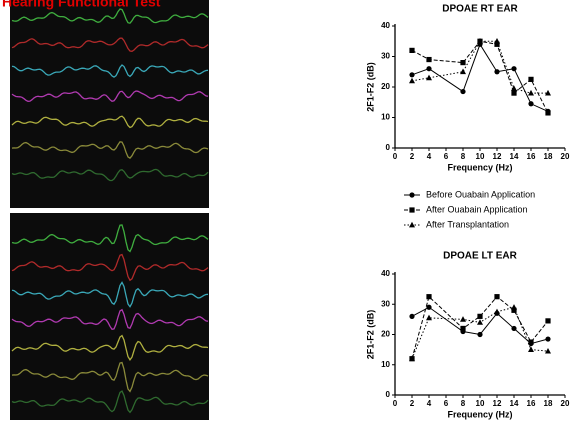  Describe the element at coordinates (395, 403) in the screenshot. I see `x-tick-label: 0` at that location.